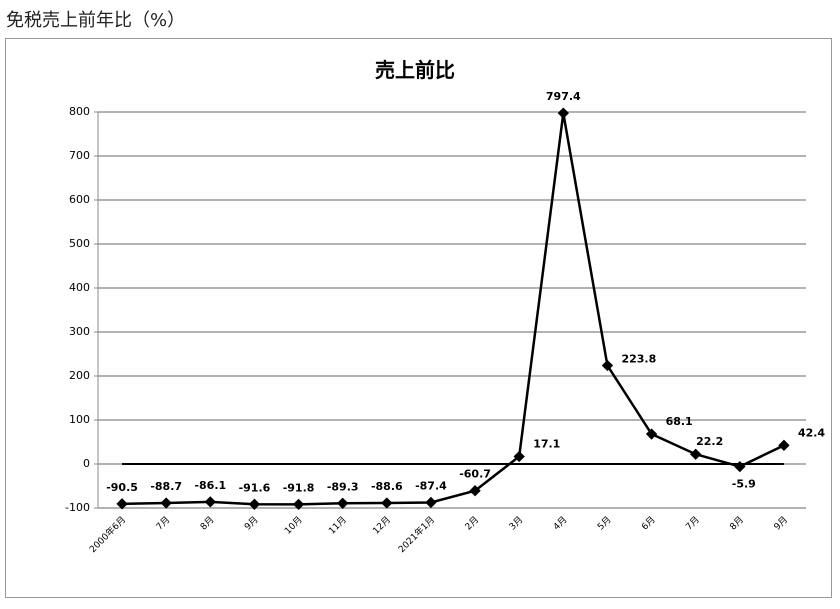 Image resolution: width=840 pixels, height=609 pixels. What do you see at coordinates (166, 486) in the screenshot?
I see `data-label: -88.7` at bounding box center [166, 486].